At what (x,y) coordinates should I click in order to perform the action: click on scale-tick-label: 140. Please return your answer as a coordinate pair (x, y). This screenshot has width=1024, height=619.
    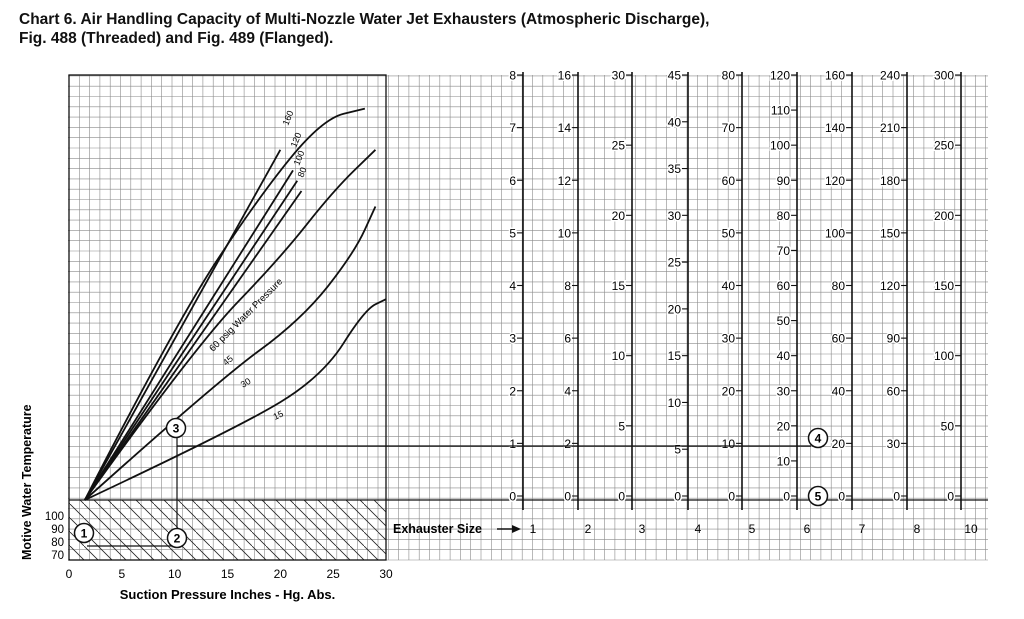
    Looking at the image, I should click on (835, 128).